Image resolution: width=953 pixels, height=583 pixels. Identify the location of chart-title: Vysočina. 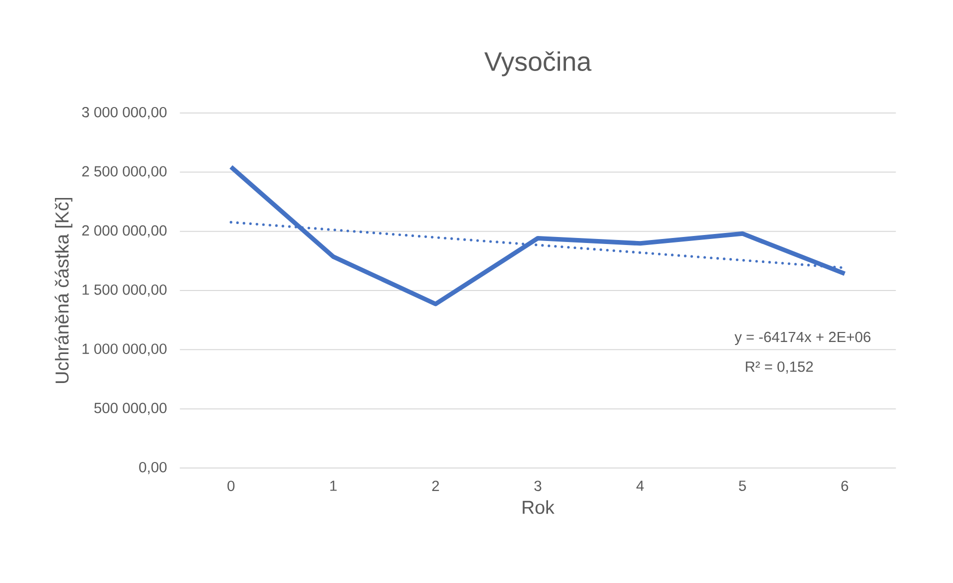
(538, 63).